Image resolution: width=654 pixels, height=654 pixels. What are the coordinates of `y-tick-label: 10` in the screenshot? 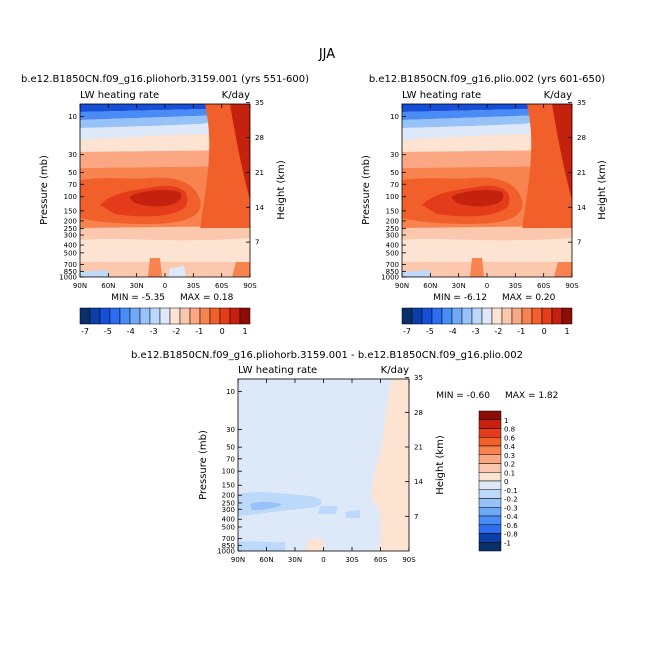 It's located at (72, 117).